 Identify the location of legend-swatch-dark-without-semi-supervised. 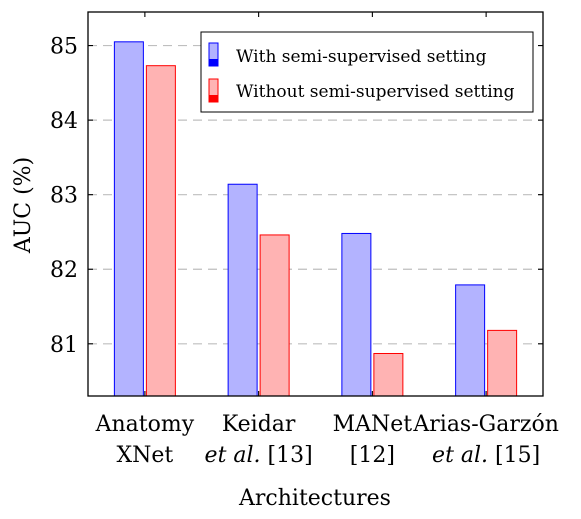
(213, 98).